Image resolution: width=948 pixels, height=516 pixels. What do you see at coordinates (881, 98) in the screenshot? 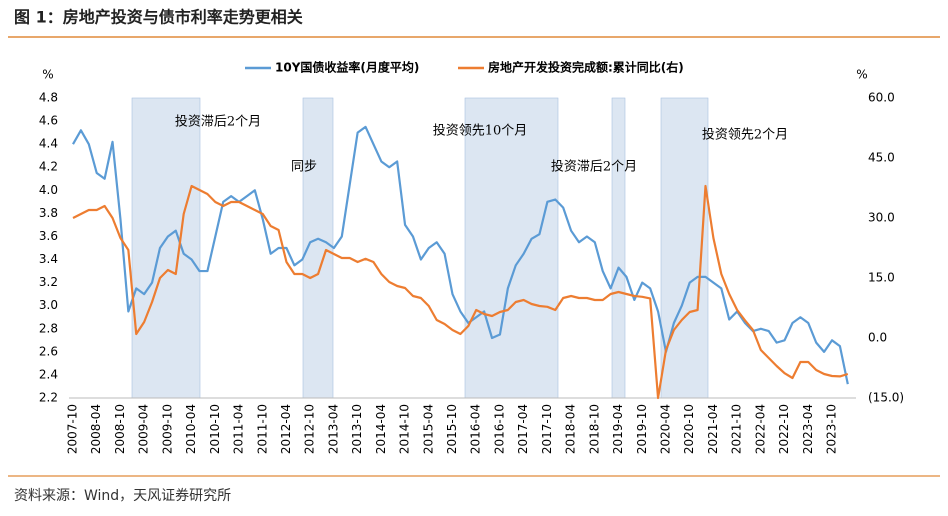
I see `y2-tick-label: 60.0` at bounding box center [881, 98].